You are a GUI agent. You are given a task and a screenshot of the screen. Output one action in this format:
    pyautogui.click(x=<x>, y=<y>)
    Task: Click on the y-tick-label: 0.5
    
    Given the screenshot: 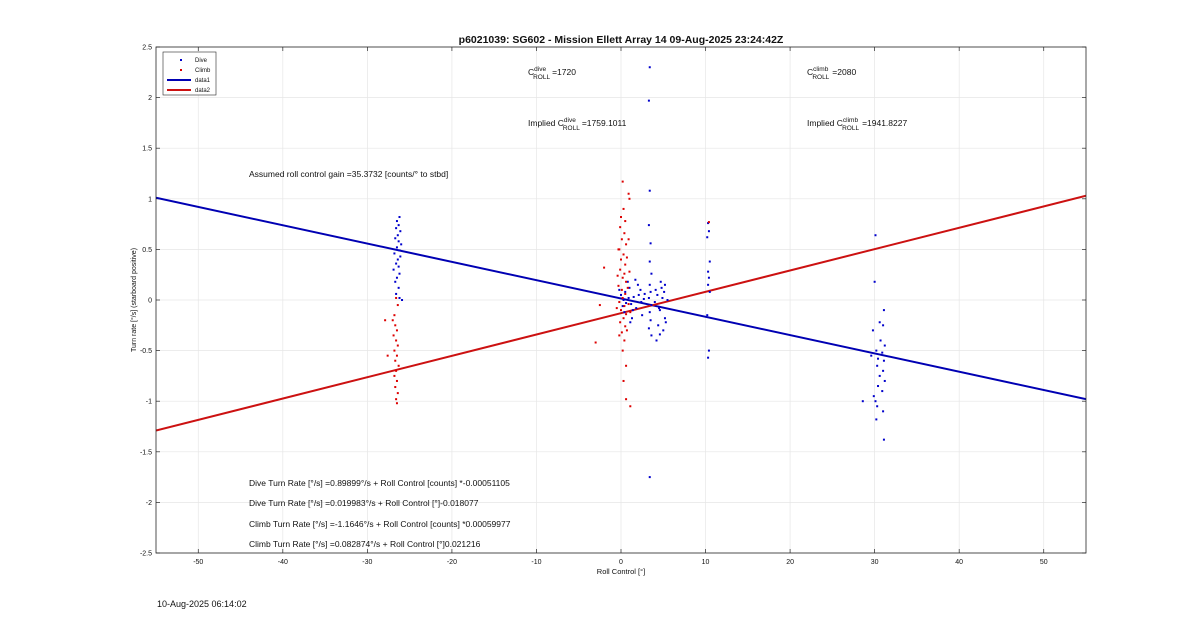 What is the action you would take?
    pyautogui.click(x=147, y=250)
    